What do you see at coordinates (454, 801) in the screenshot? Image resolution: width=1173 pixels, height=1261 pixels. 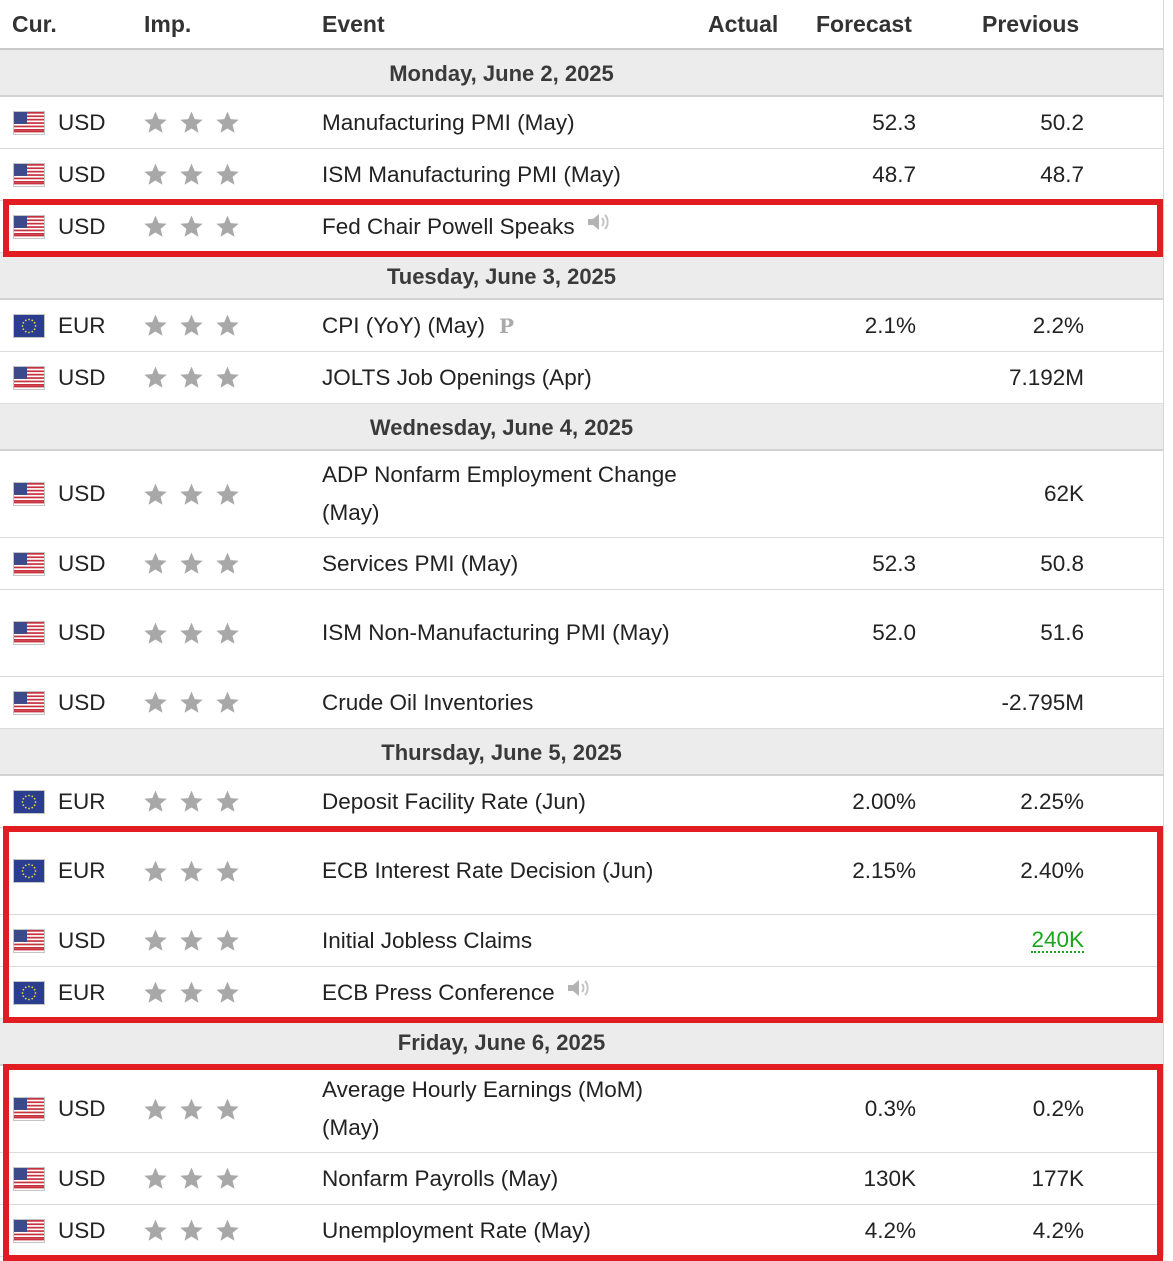 I see `event-name: Deposit Facility Rate (Jun)` at bounding box center [454, 801].